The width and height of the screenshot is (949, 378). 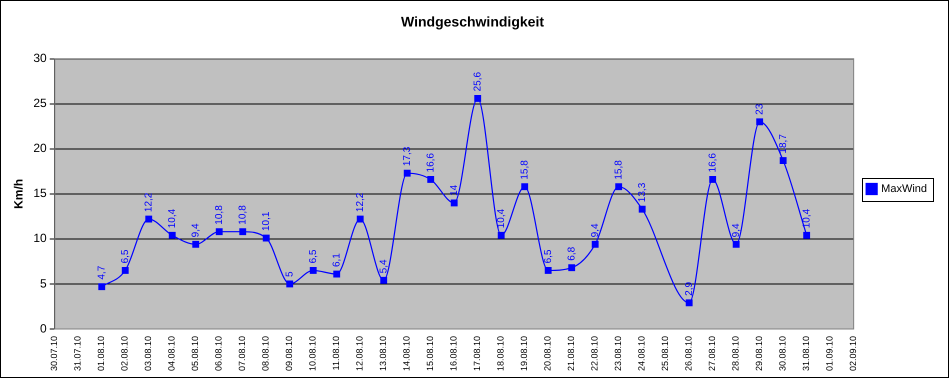 What do you see at coordinates (77, 354) in the screenshot?
I see `x-tick-label: 31.07.10` at bounding box center [77, 354].